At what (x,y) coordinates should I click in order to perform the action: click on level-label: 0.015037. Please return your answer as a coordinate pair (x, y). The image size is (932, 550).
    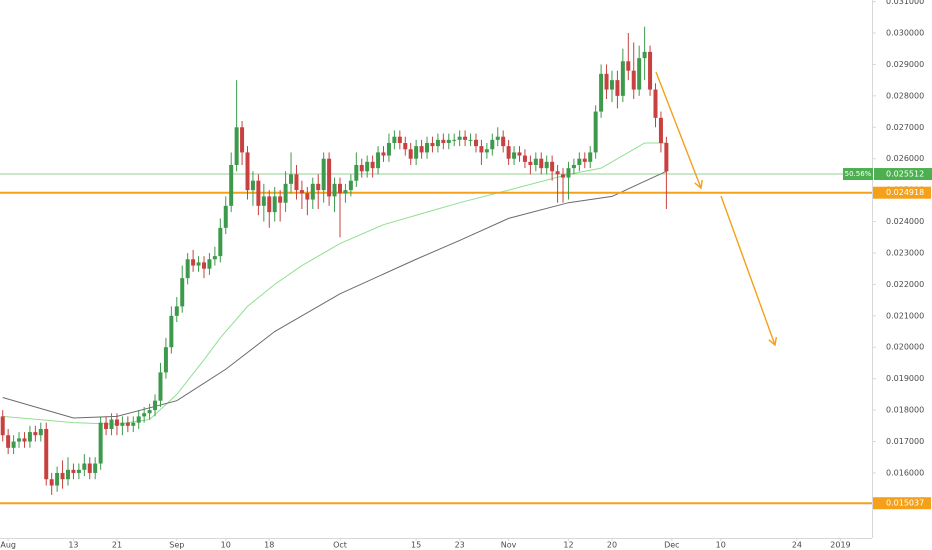
    Looking at the image, I should click on (905, 503).